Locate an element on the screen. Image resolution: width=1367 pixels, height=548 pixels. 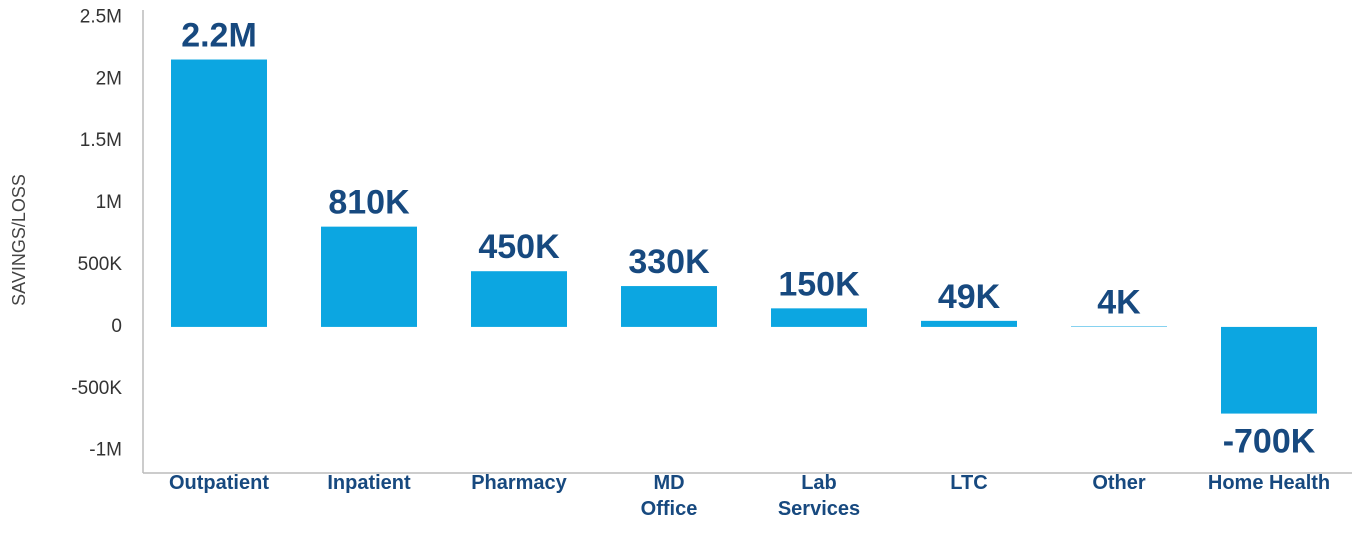
x-tick-label: Other is located at coordinates (1119, 483).